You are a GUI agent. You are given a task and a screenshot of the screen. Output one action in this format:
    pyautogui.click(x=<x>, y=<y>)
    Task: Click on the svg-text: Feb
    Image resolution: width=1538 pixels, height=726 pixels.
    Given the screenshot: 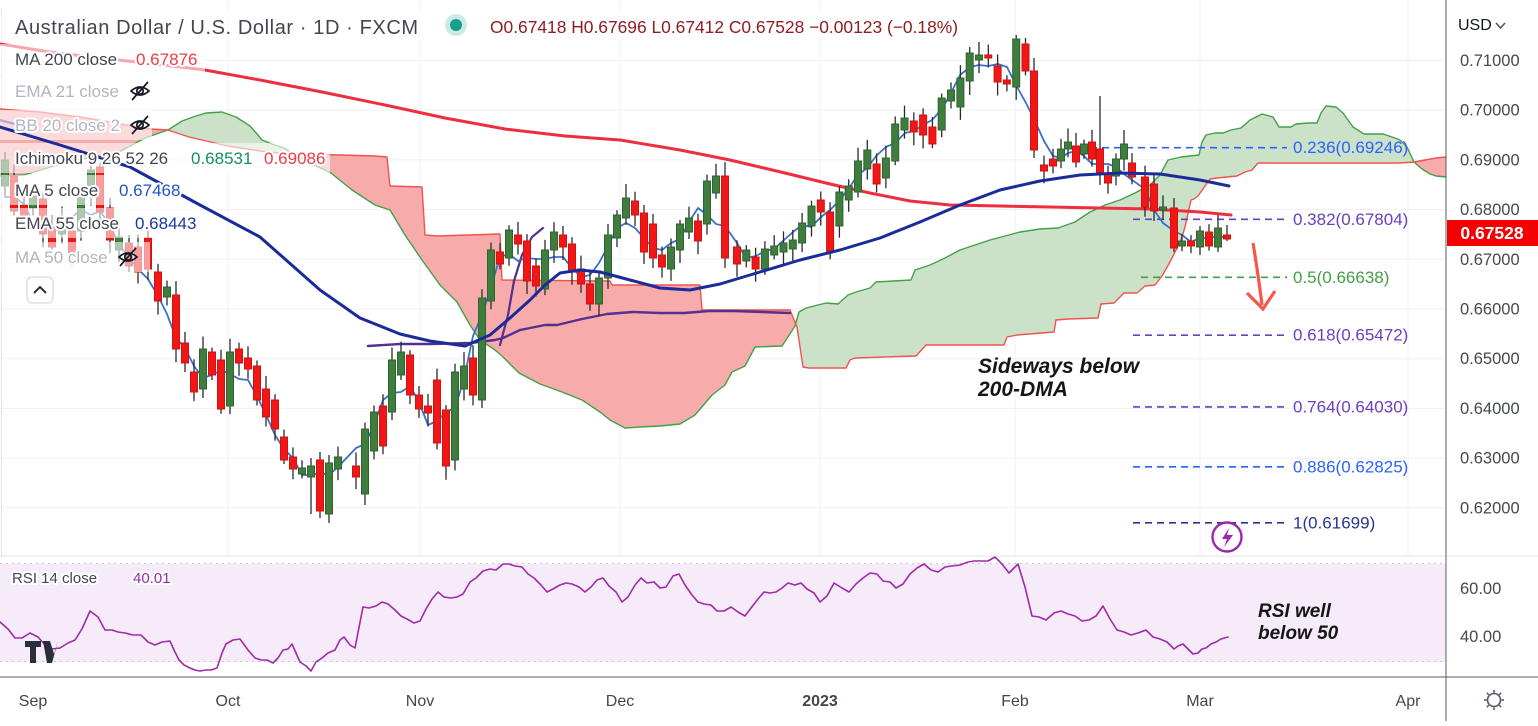 What is the action you would take?
    pyautogui.click(x=1015, y=701)
    